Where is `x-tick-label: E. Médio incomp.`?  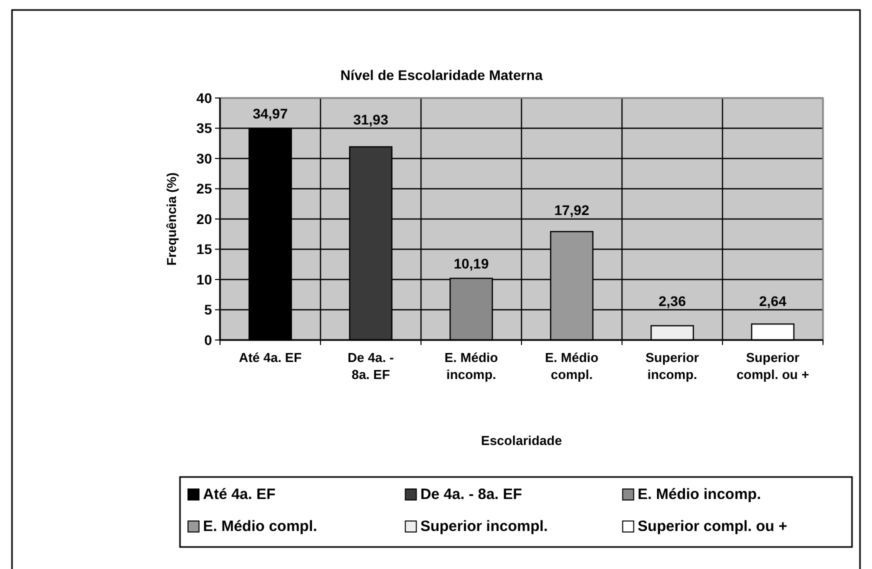
x-tick-label: E. Médio incomp. is located at coordinates (471, 366).